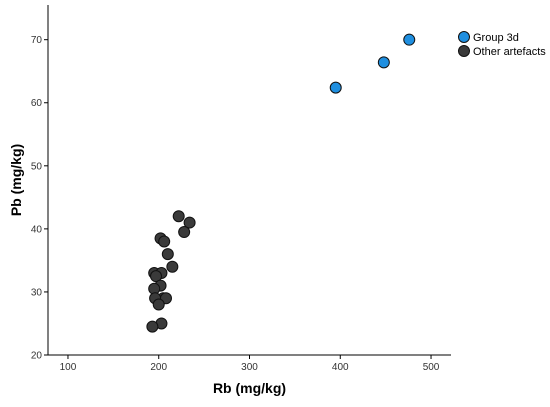 The image size is (550, 407). What do you see at coordinates (16, 180) in the screenshot?
I see `y-axis-title: Pb (mg/kg)` at bounding box center [16, 180].